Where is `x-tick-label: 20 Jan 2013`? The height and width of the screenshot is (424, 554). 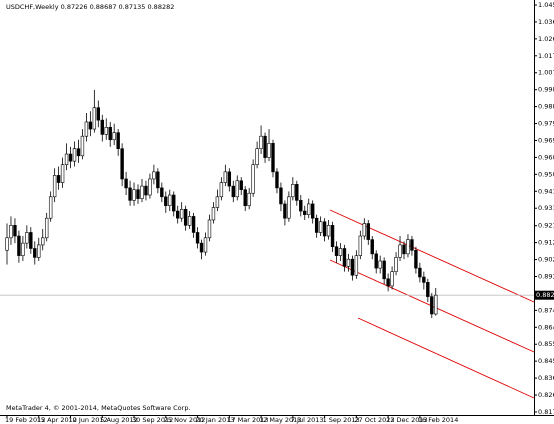 x-tick-label: 20 Jan 2013 is located at coordinates (215, 420).